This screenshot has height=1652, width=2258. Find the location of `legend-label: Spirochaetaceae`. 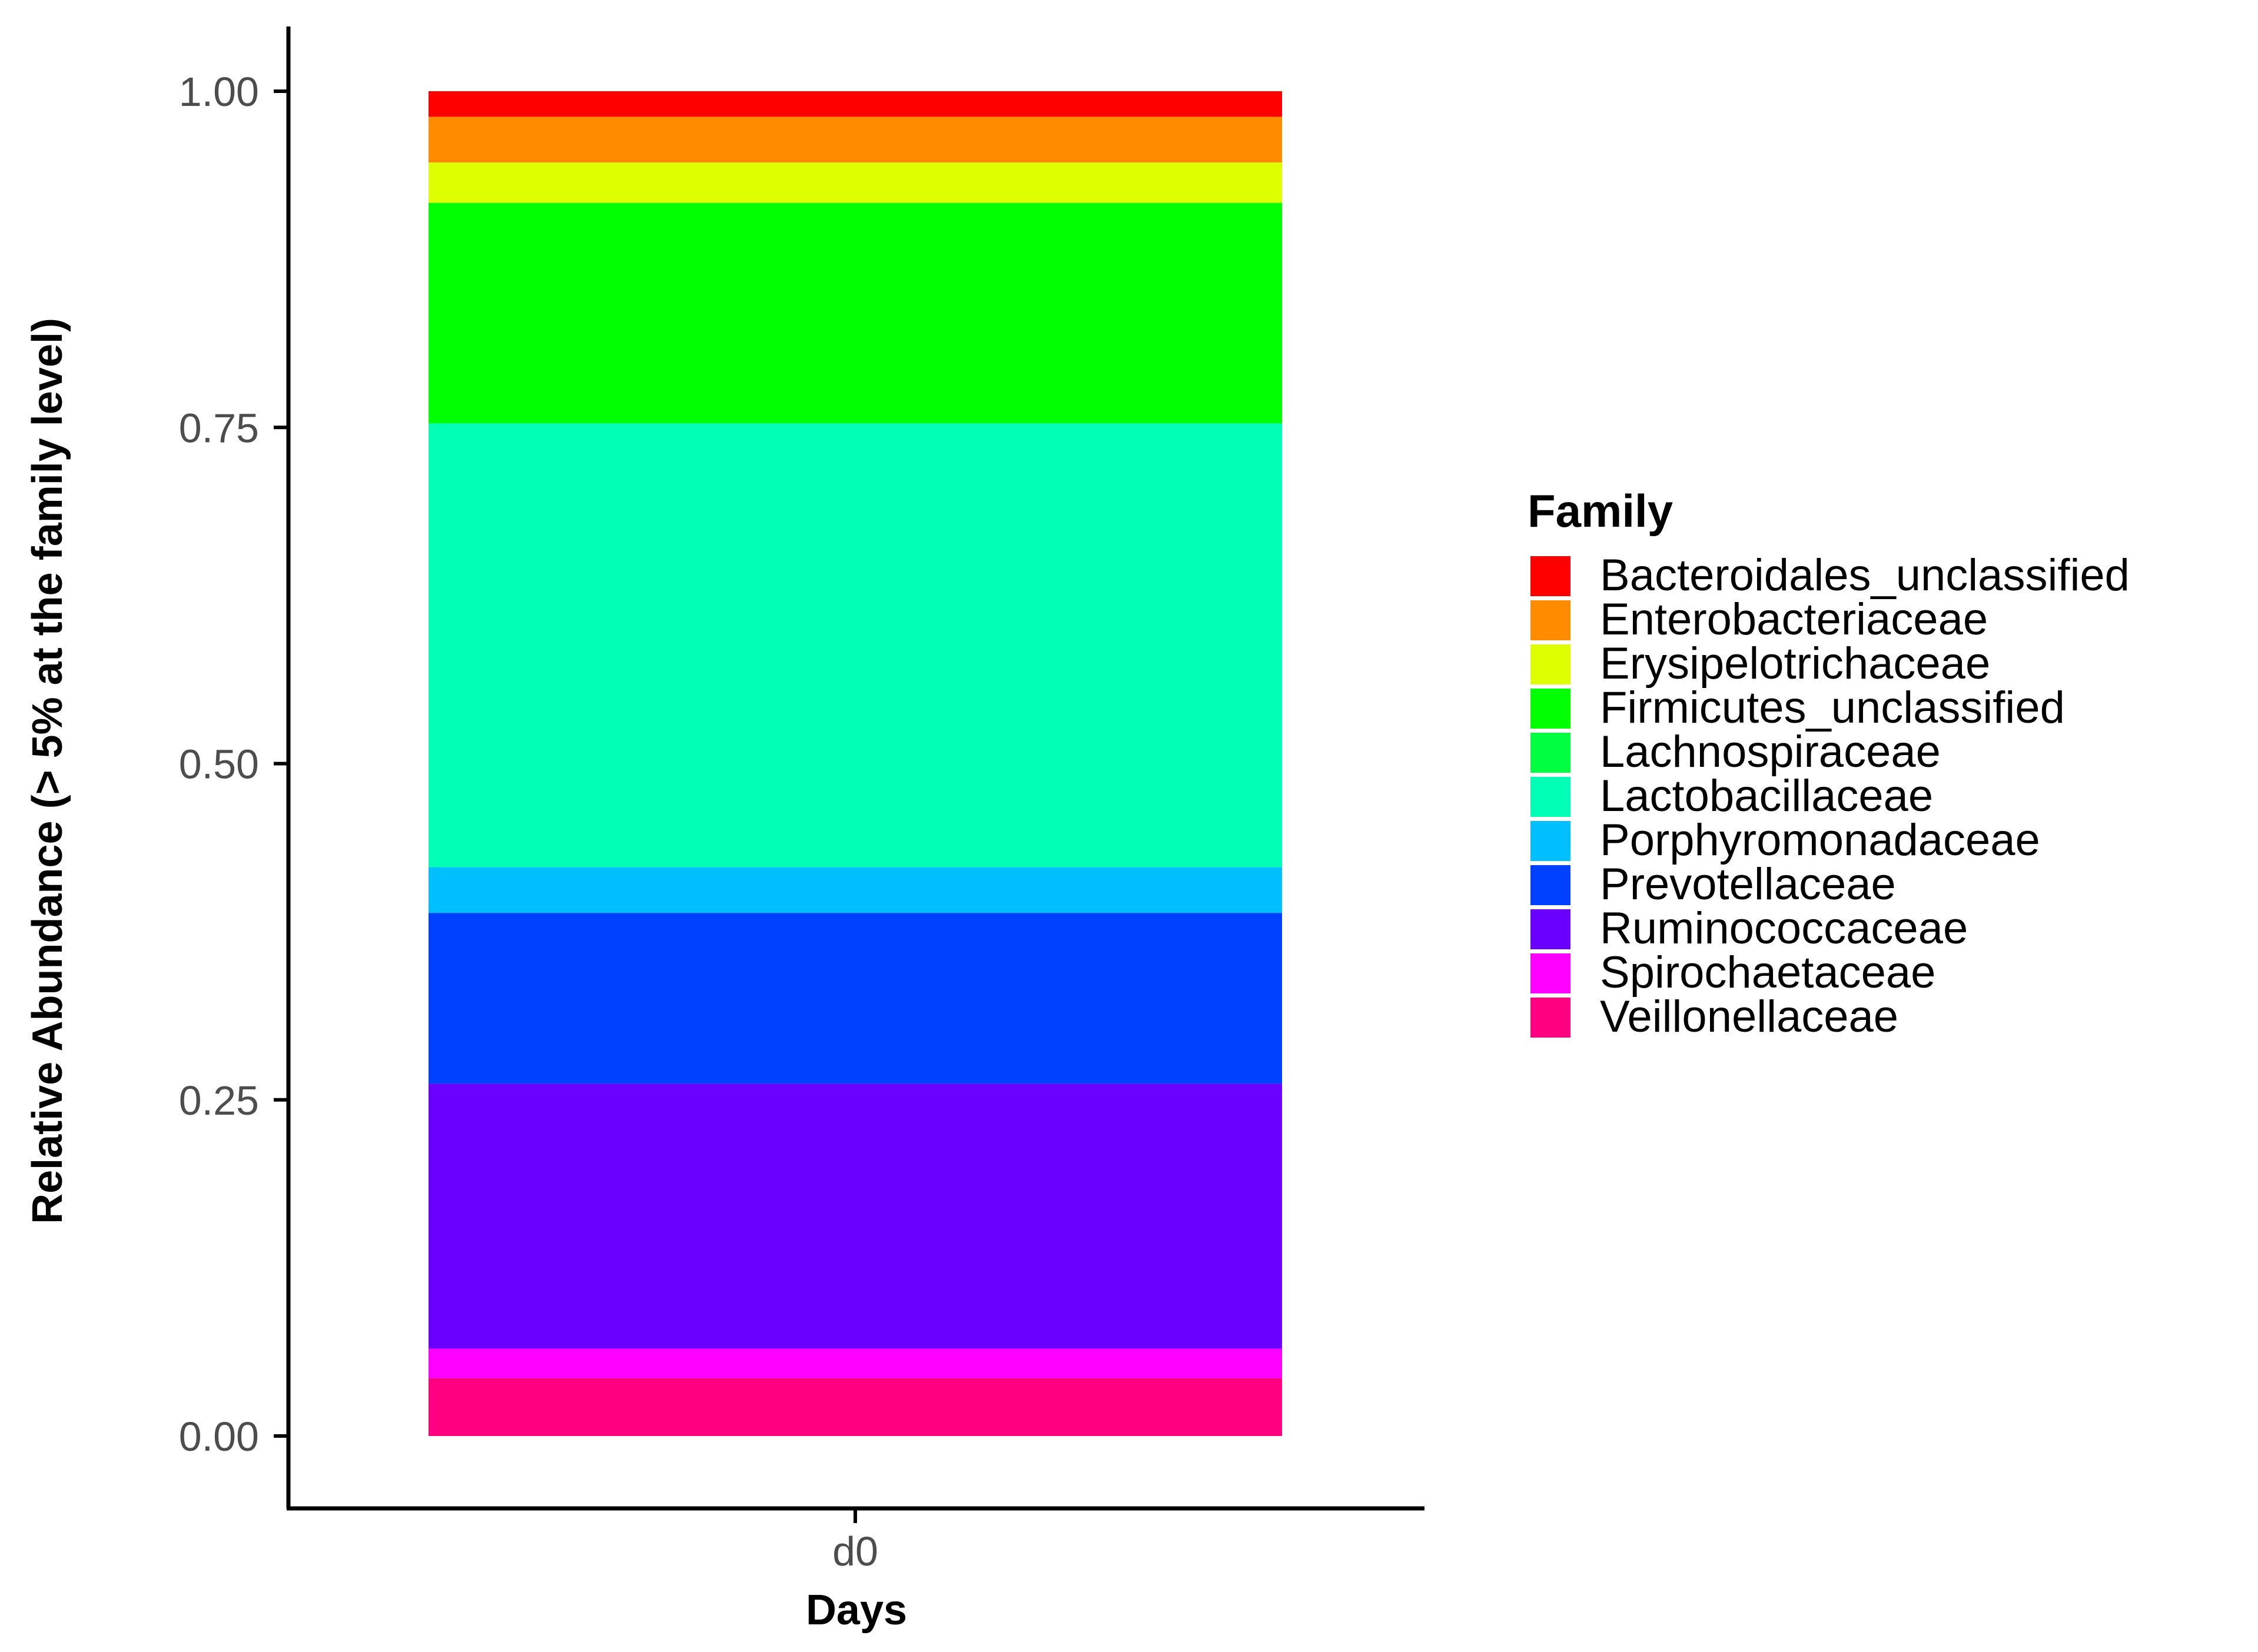

legend-label: Spirochaetaceae is located at coordinates (1768, 973).